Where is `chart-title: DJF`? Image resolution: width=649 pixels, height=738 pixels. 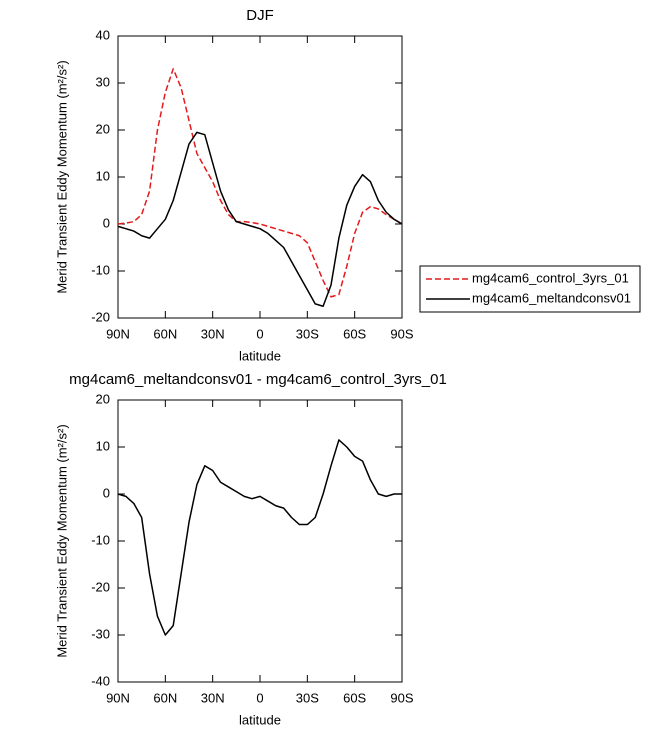
chart-title: DJF is located at coordinates (260, 15).